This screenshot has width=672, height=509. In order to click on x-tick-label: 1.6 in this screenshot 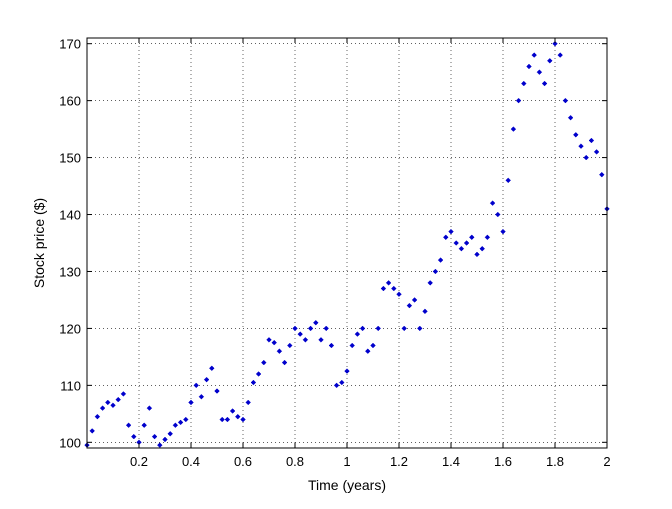, I will do `click(503, 461)`.